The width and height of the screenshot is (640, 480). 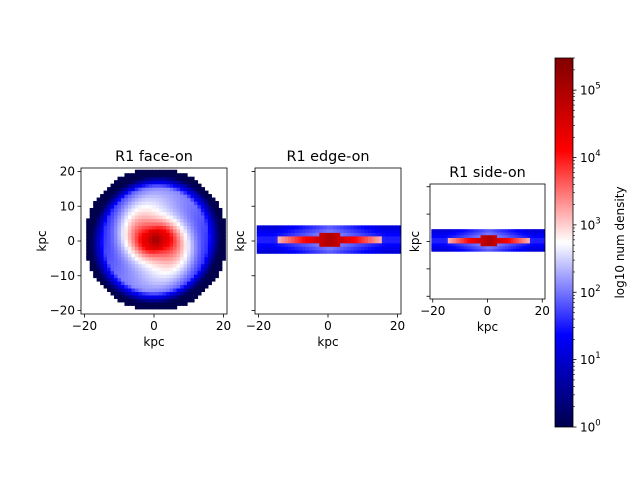 I want to click on panel-3: −20 0 20 R1 side-on kpc kpc, so click(x=479, y=249).